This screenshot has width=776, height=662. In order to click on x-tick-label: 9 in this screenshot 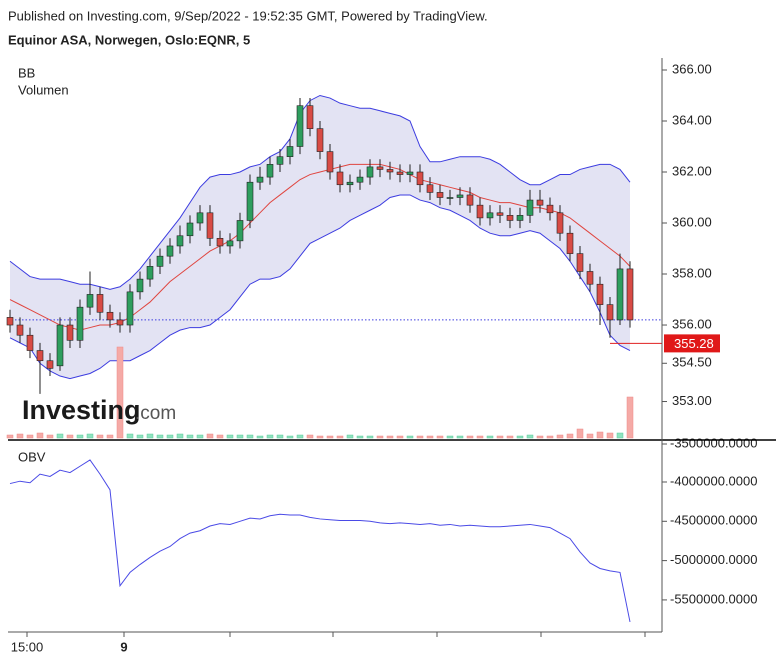, I will do `click(123, 646)`.